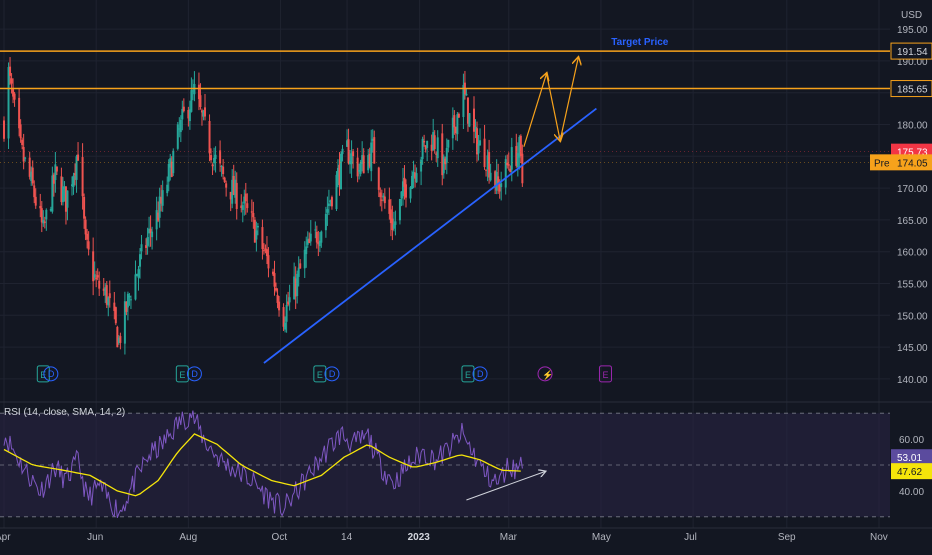  What do you see at coordinates (912, 189) in the screenshot?
I see `y-tick-label: 170.00` at bounding box center [912, 189].